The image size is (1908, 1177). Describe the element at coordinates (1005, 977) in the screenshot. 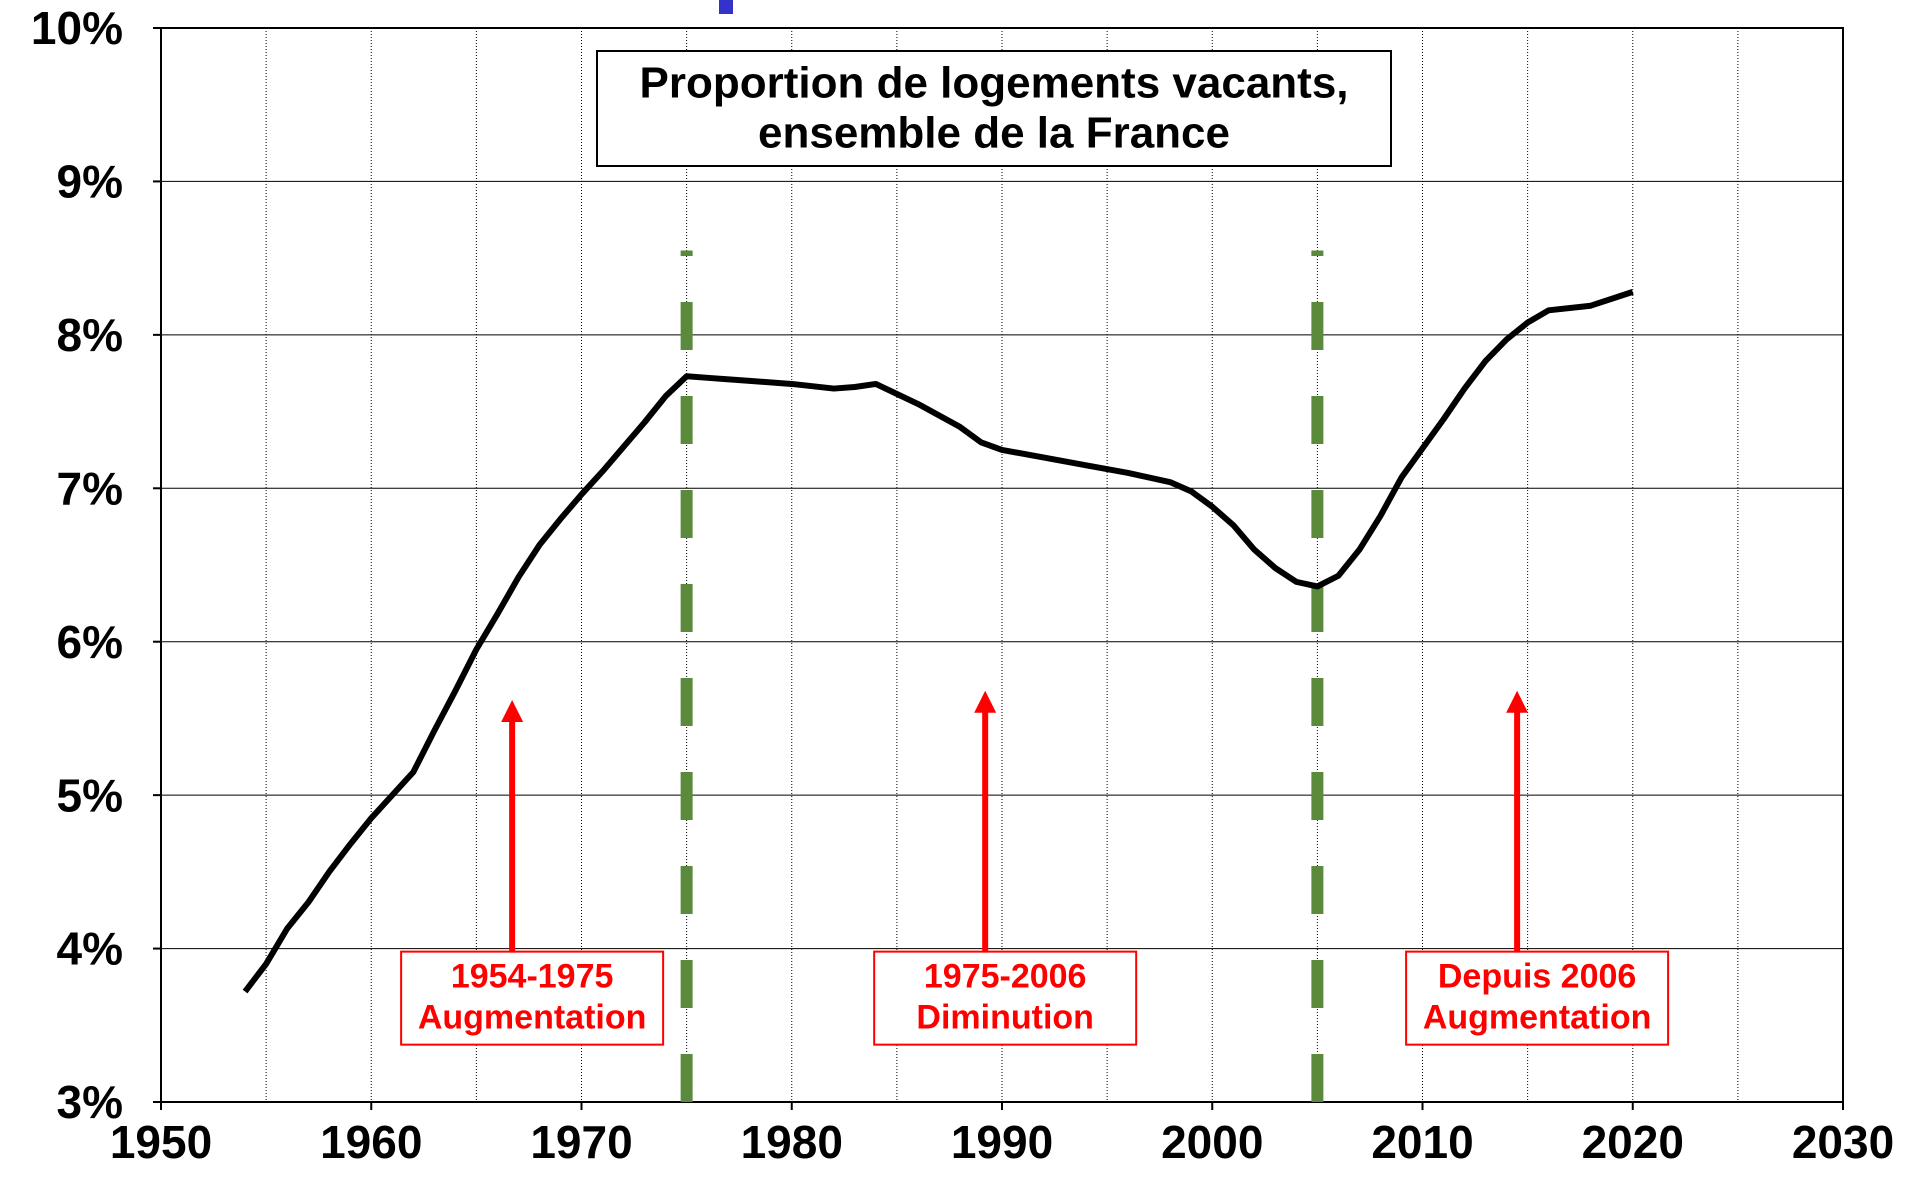

I see `annotation-text: 1975-2006` at that location.